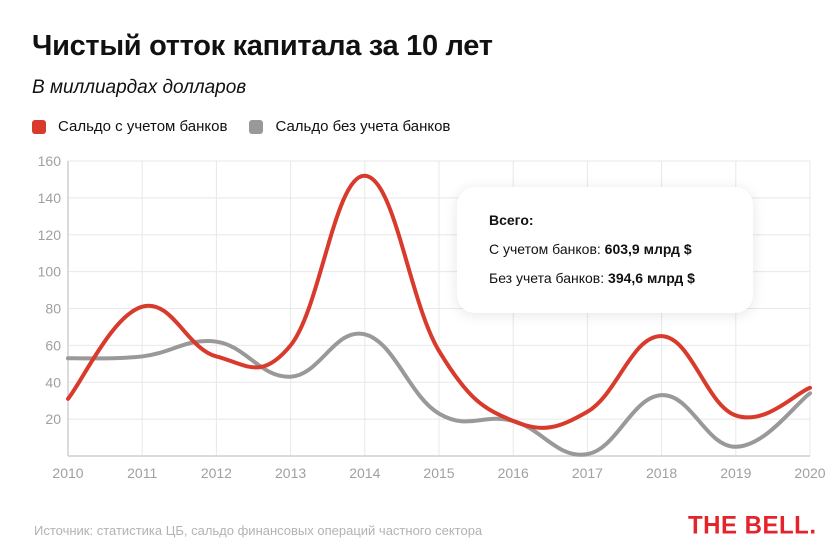 This screenshot has height=555, width=840. Describe the element at coordinates (661, 473) in the screenshot. I see `x-tick-label: 2018` at that location.